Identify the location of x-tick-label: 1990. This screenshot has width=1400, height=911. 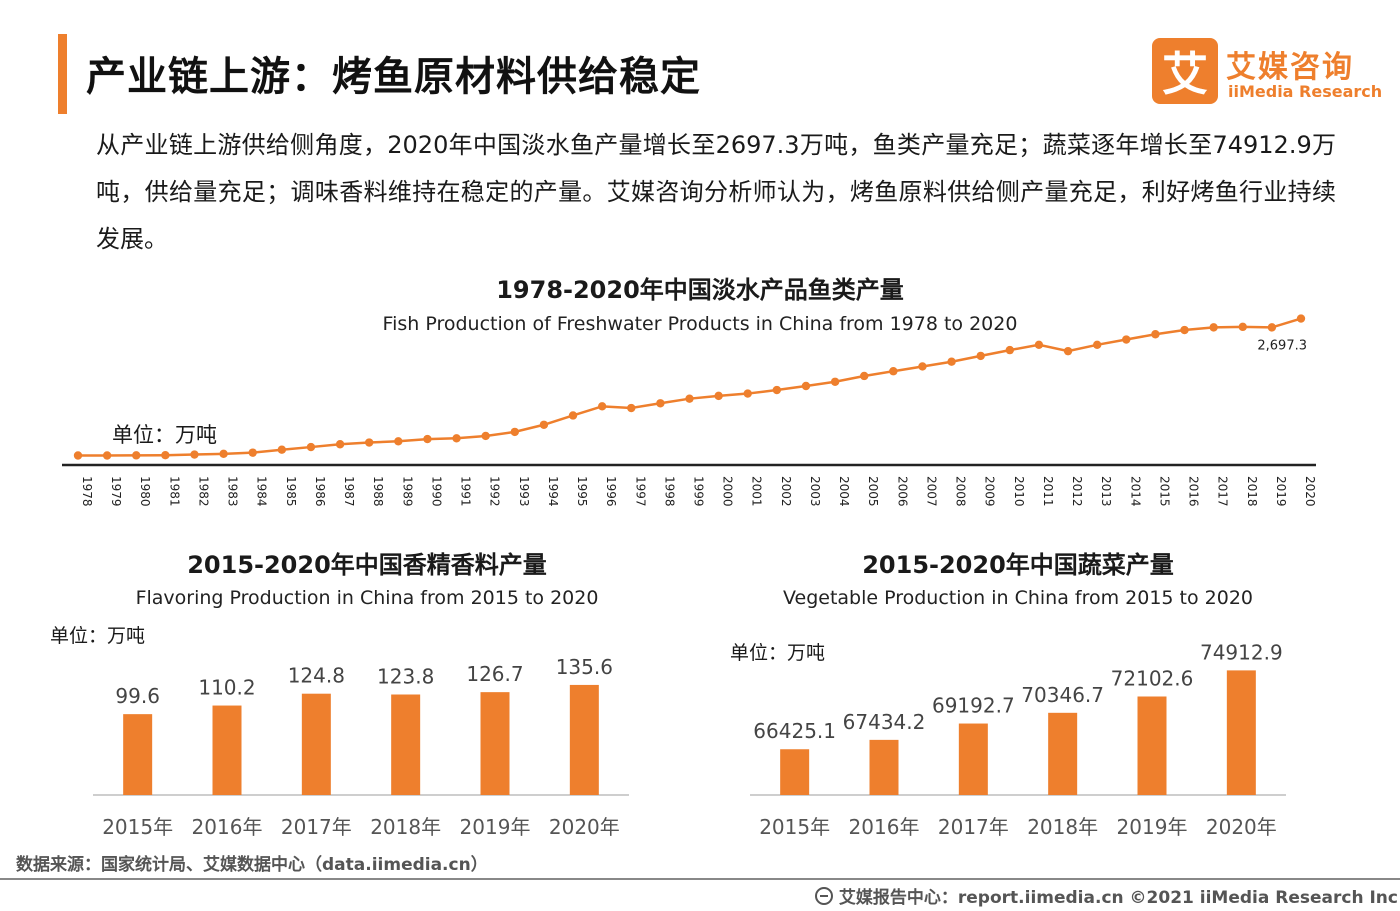
(436, 491).